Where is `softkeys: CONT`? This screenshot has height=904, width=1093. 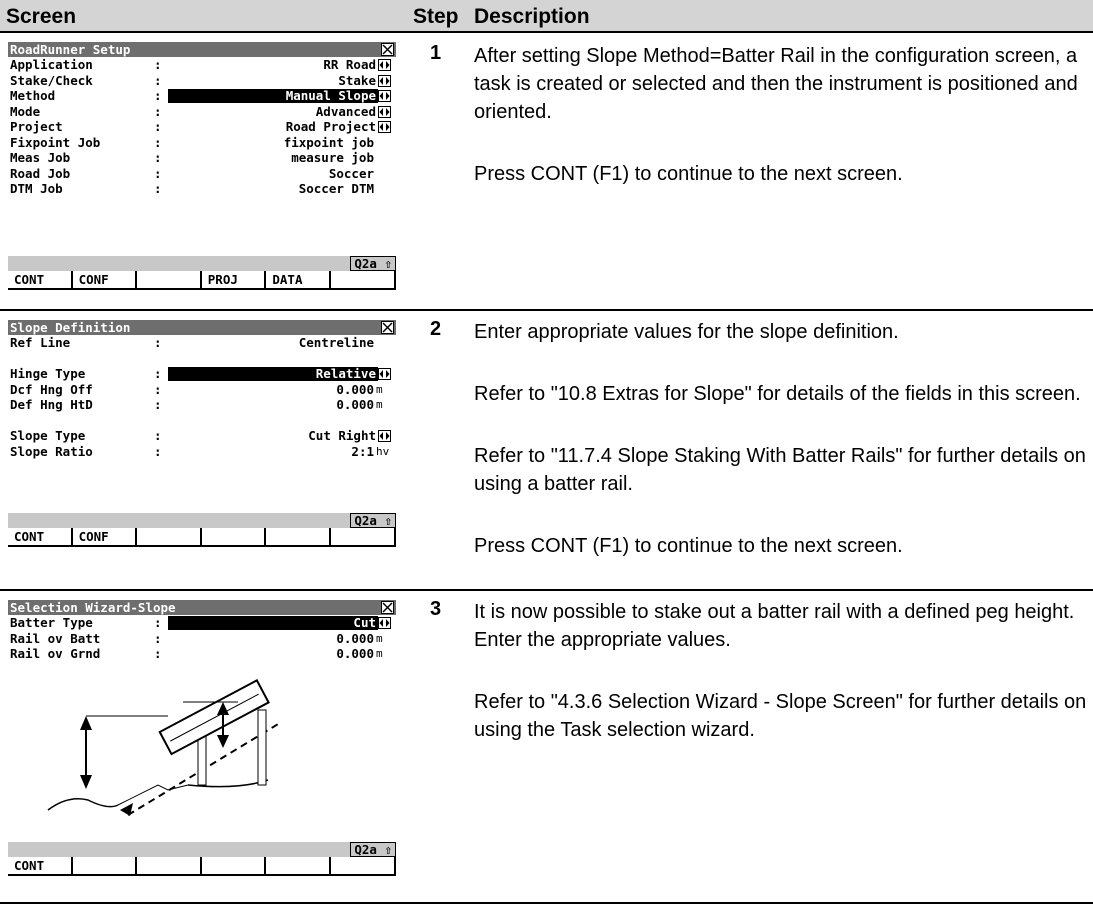 softkeys: CONT is located at coordinates (202, 867).